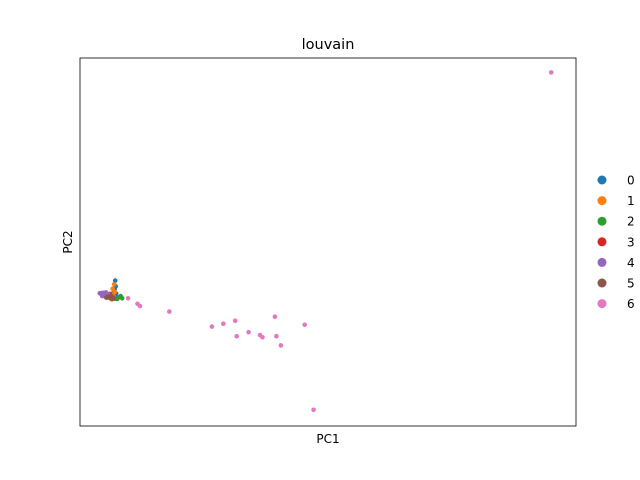  I want to click on chart-title: louvain, so click(328, 45).